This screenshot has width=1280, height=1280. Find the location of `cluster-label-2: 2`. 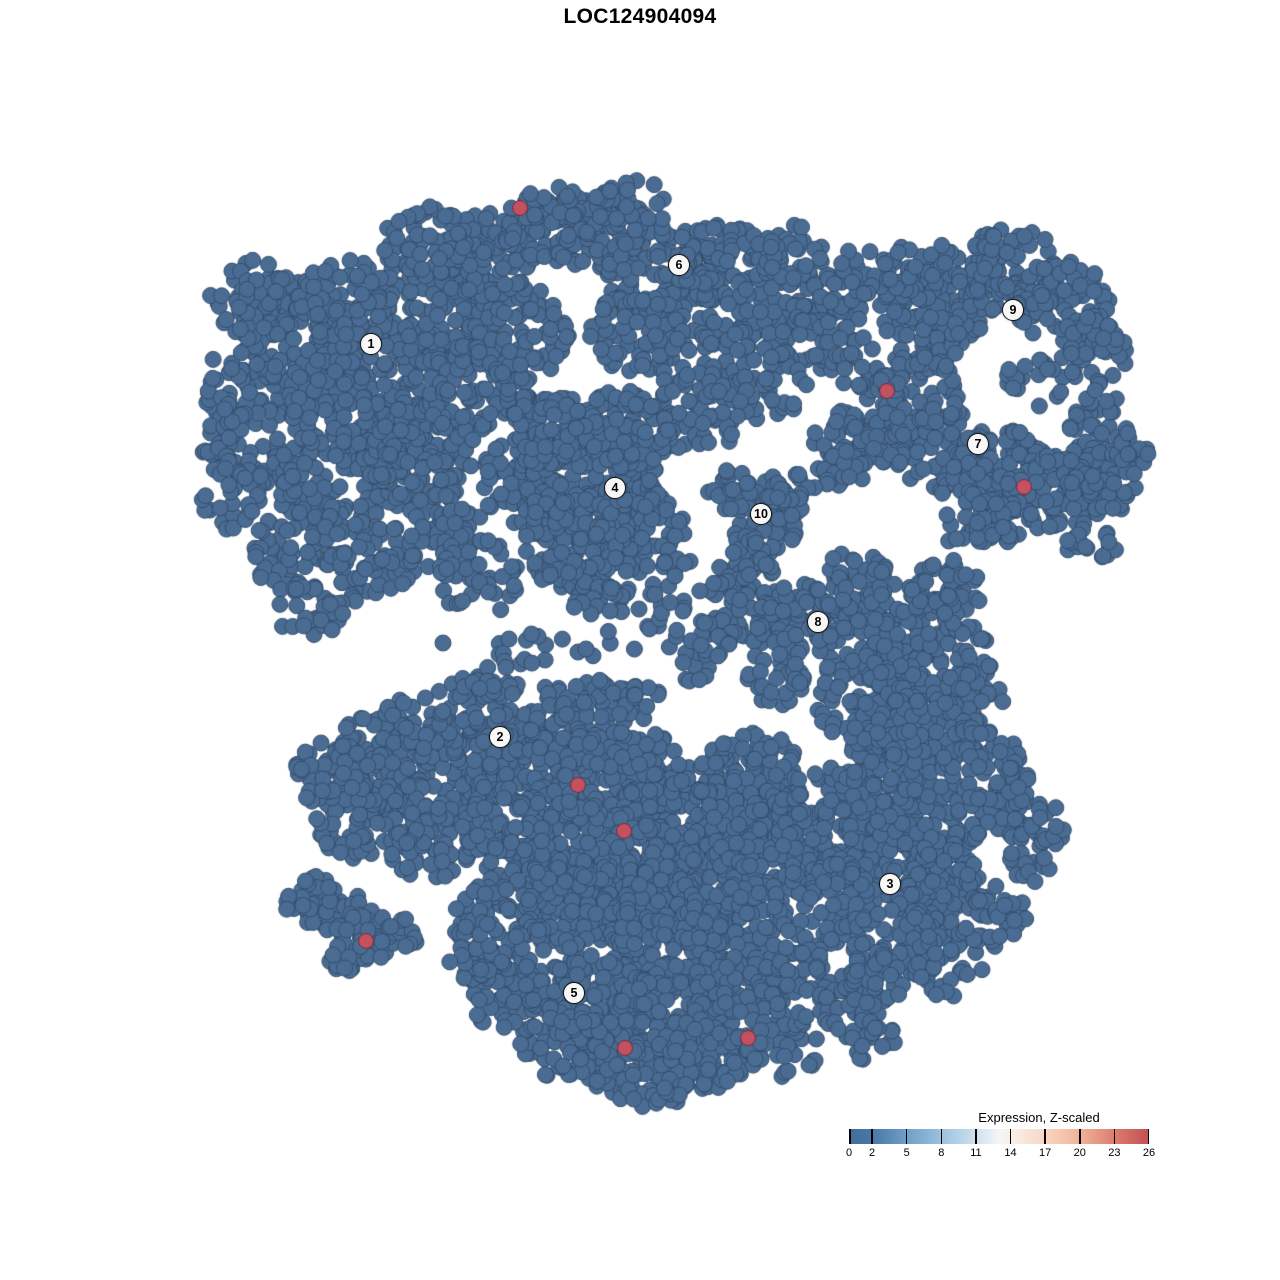

cluster-label-2: 2 is located at coordinates (500, 737).